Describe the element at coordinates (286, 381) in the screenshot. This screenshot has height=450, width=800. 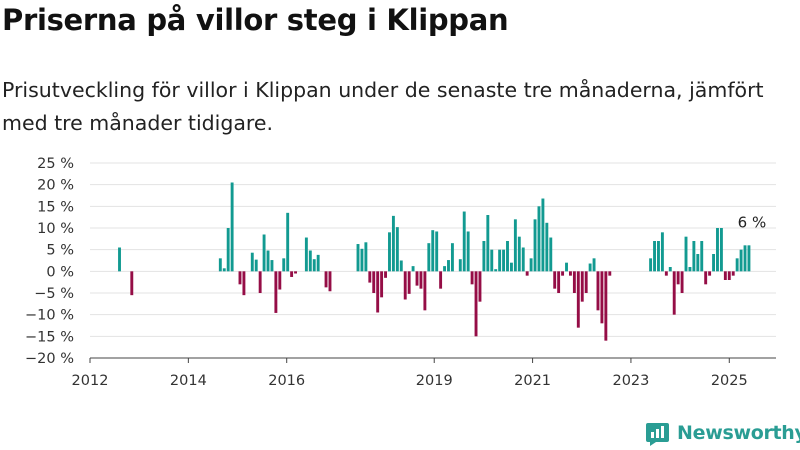
I see `x-tick-label: 2016` at that location.